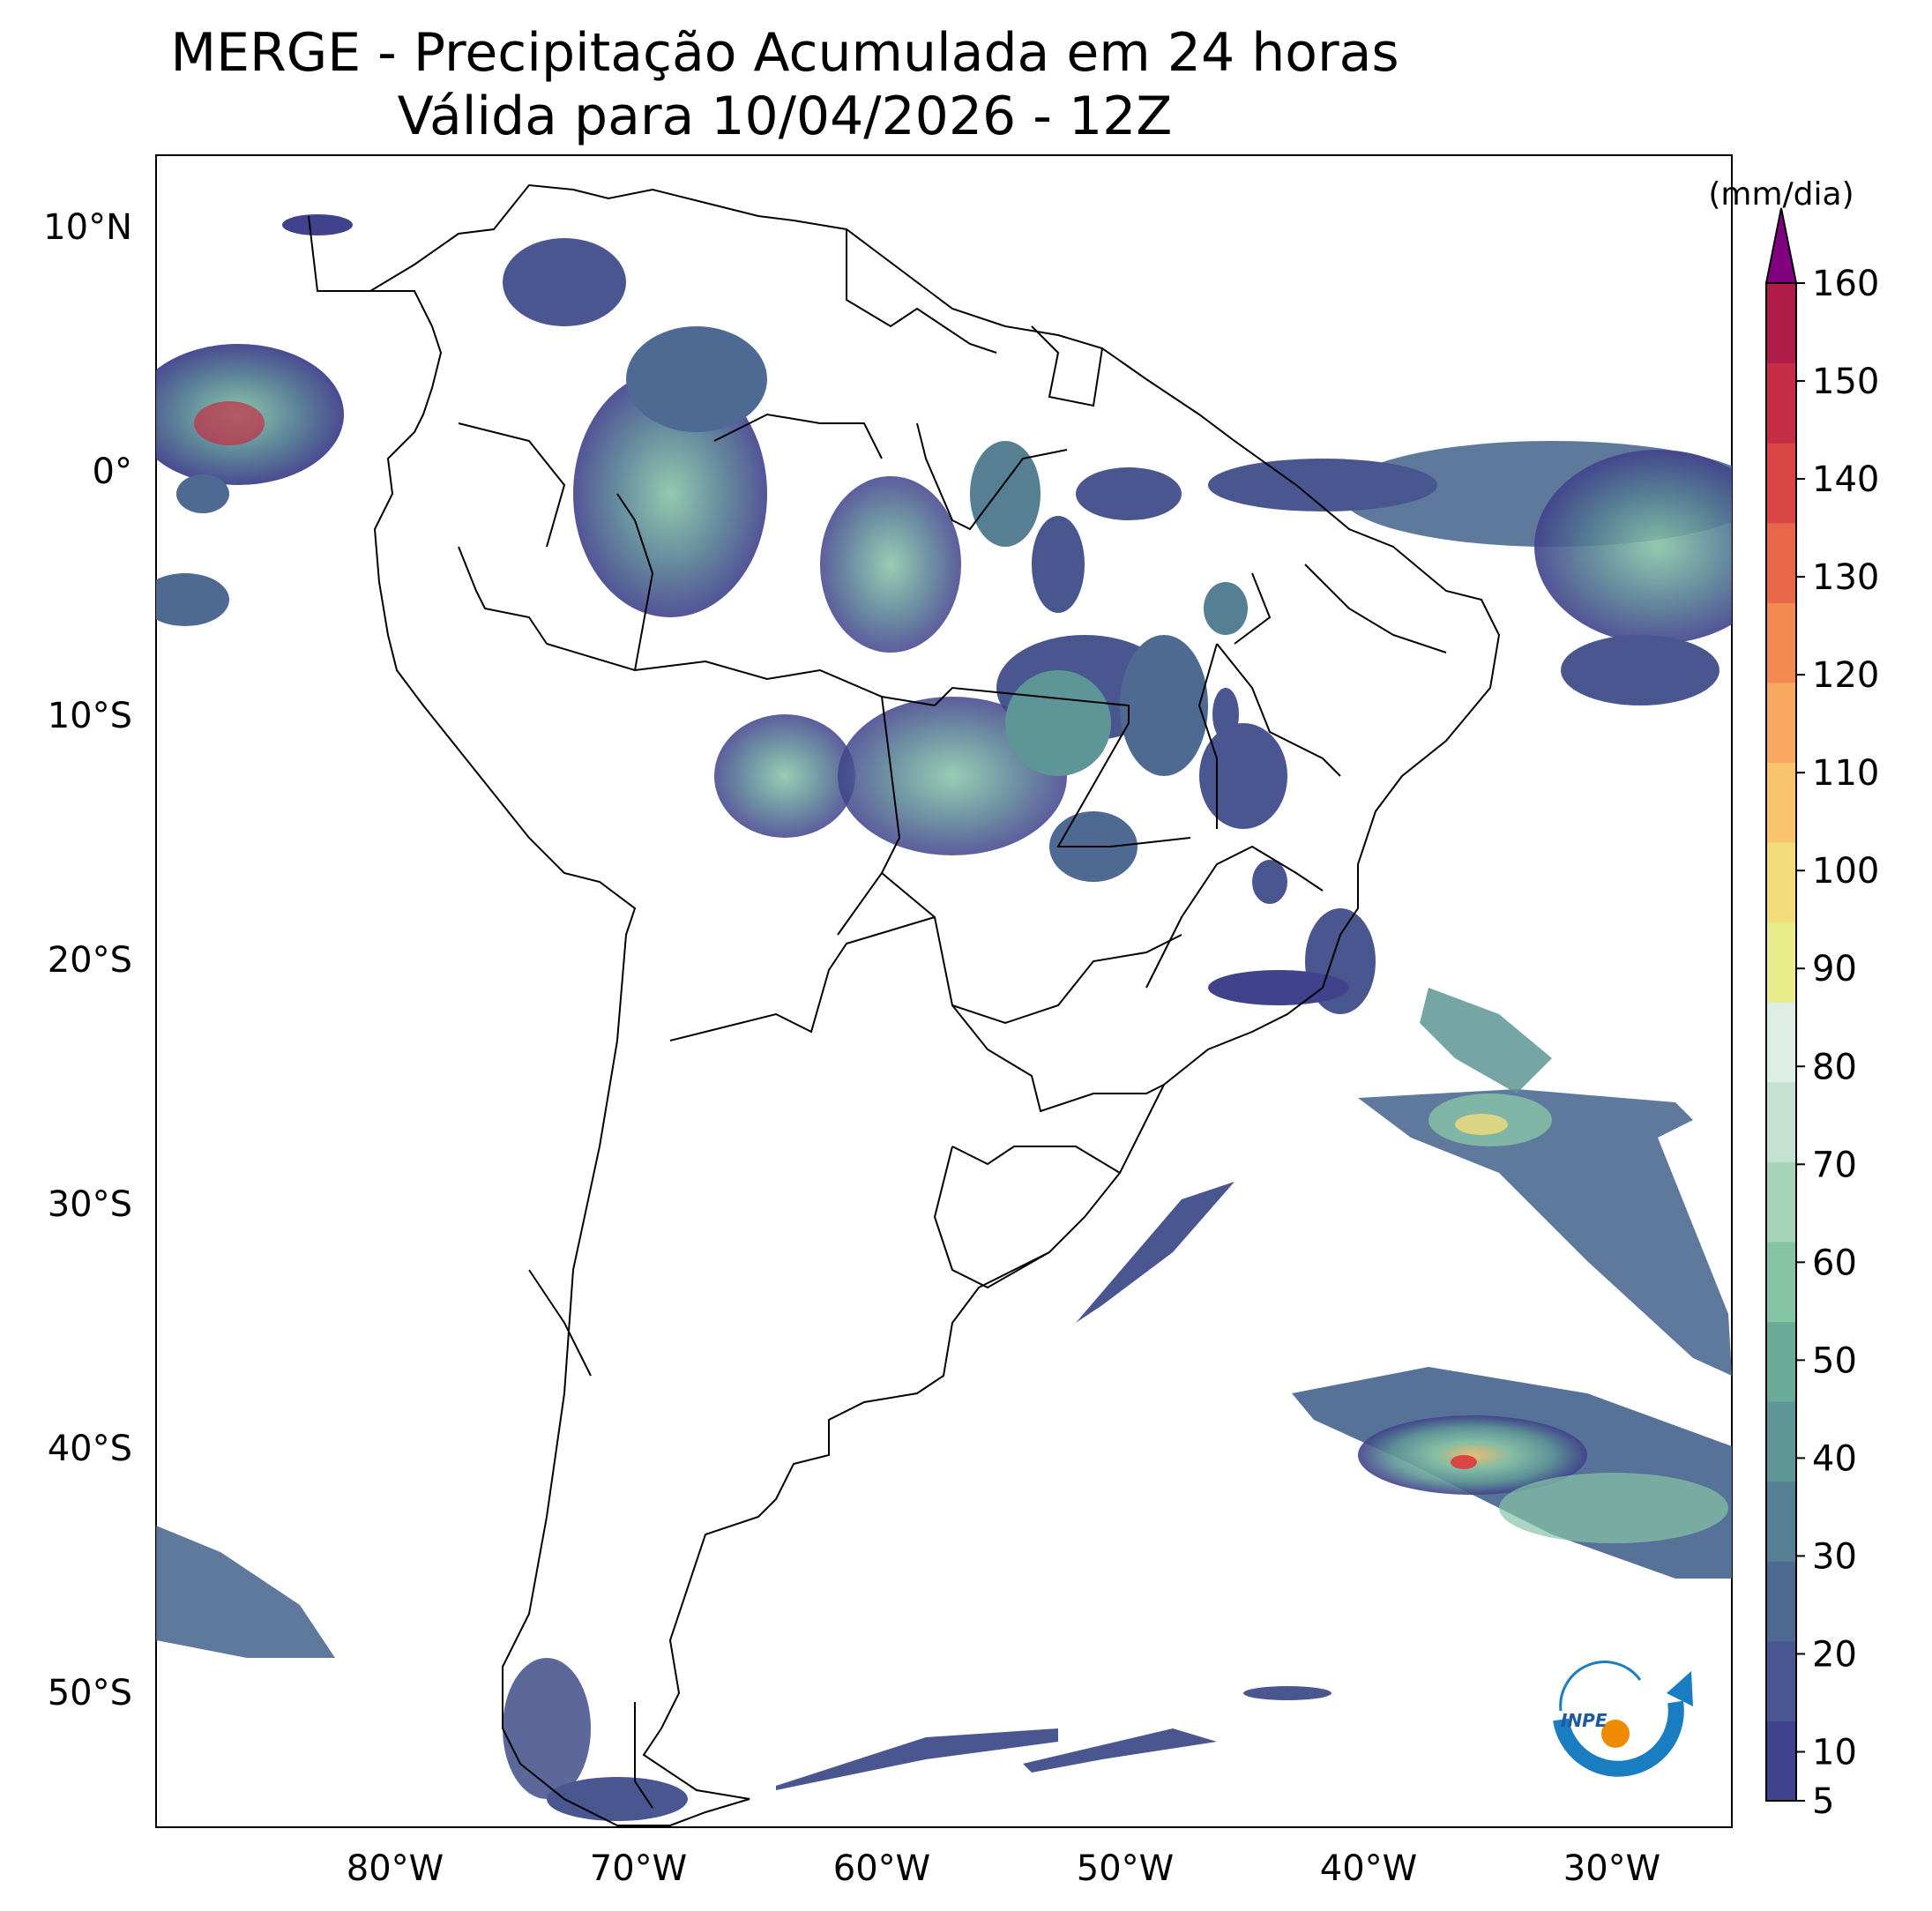  Describe the element at coordinates (395, 1869) in the screenshot. I see `lon-label: 80°W` at that location.